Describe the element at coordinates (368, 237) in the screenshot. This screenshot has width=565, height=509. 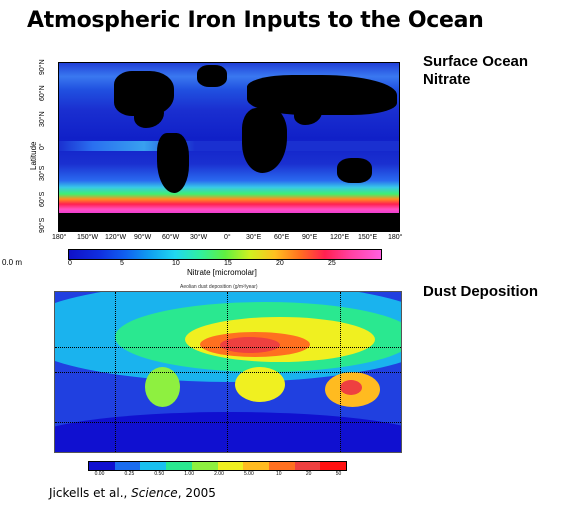
I see `lon-tick: 150°E` at that location.